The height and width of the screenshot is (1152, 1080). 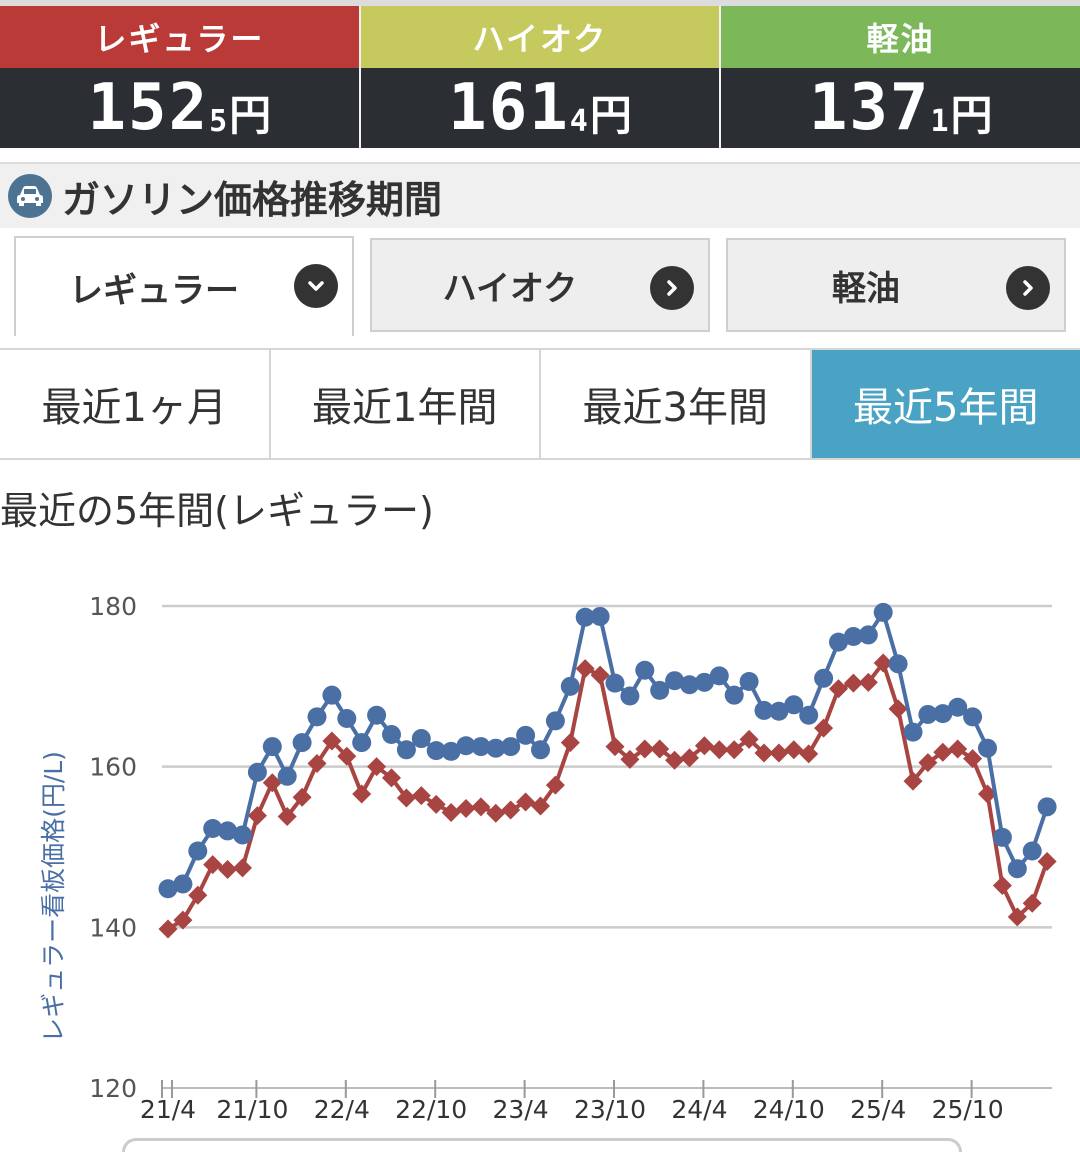 What do you see at coordinates (113, 927) in the screenshot?
I see `y-tick-label: 140` at bounding box center [113, 927].